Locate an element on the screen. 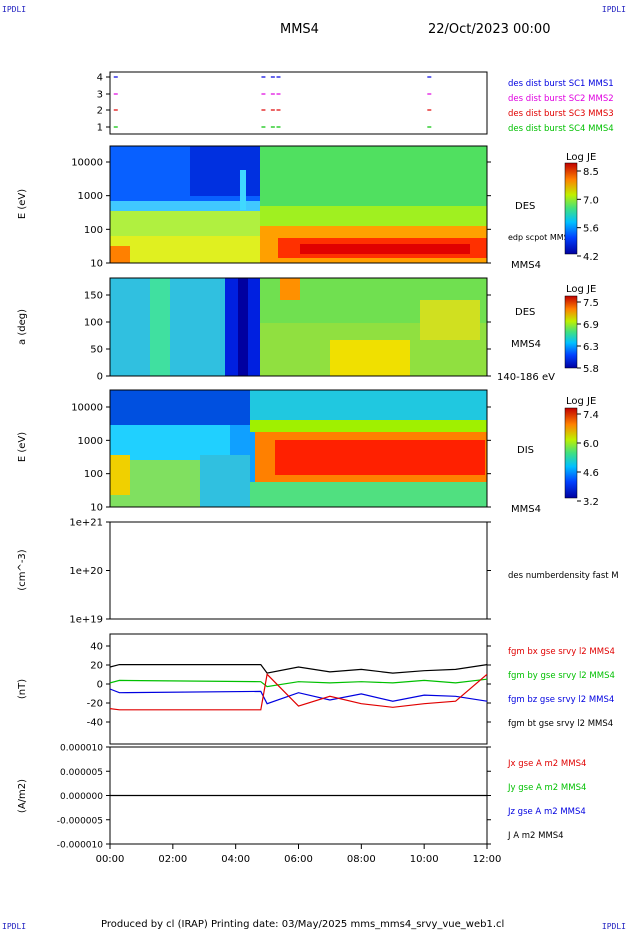 The image size is (630, 934). density-ytick-label: 1e+20 is located at coordinates (86, 571).